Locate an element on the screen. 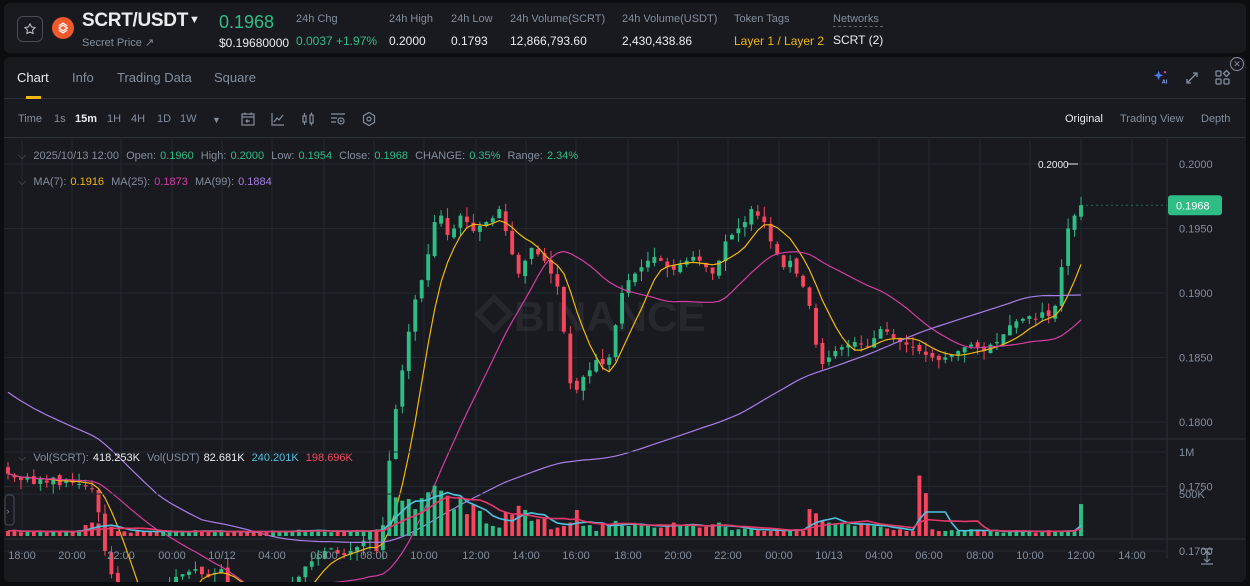 Image resolution: width=1250 pixels, height=586 pixels. ma7-value: 0.1916 is located at coordinates (87, 182).